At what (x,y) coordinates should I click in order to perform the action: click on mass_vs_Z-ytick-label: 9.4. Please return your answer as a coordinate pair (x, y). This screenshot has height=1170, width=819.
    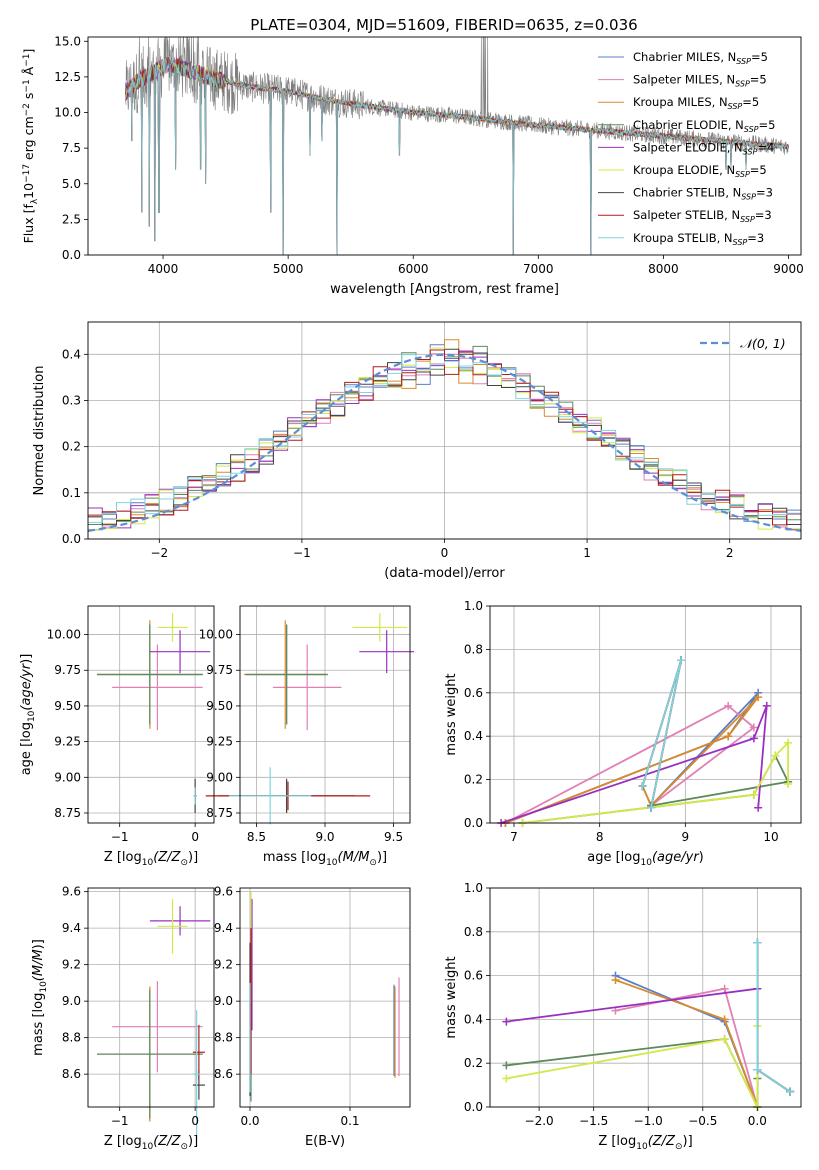
    Looking at the image, I should click on (71, 928).